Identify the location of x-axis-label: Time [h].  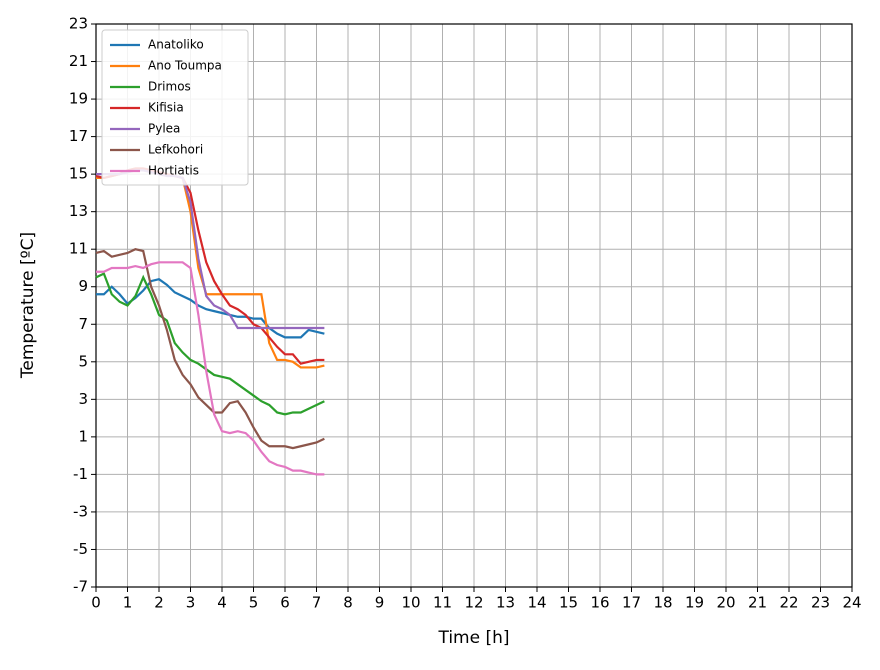
(473, 638).